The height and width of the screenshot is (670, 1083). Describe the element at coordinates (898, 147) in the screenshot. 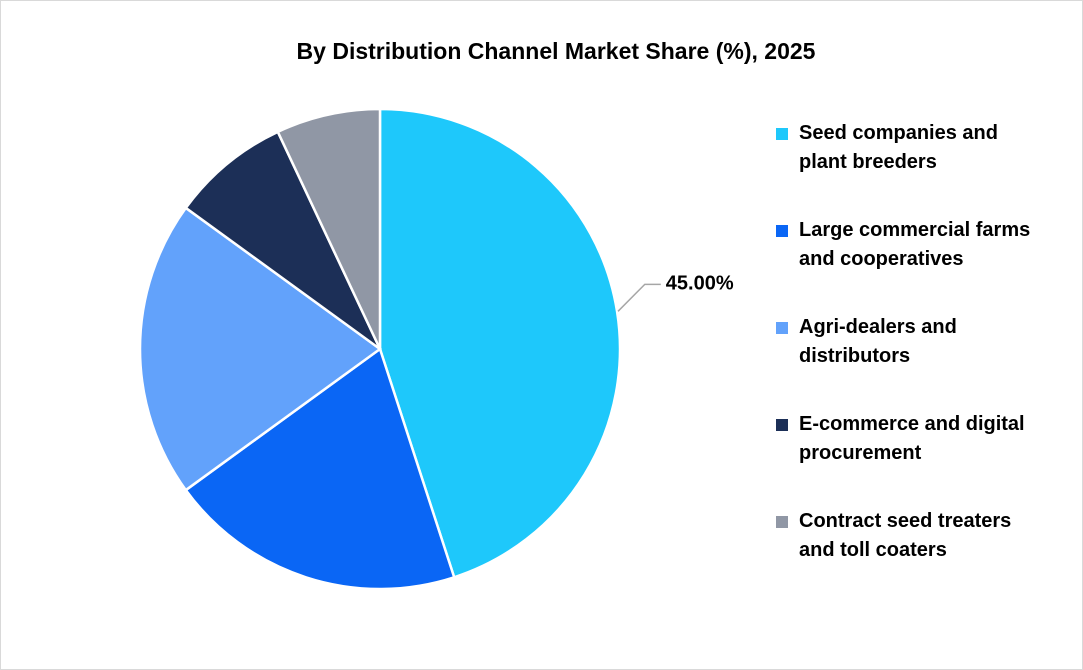

I see `legend-label: Seed companies and plant breeders` at that location.